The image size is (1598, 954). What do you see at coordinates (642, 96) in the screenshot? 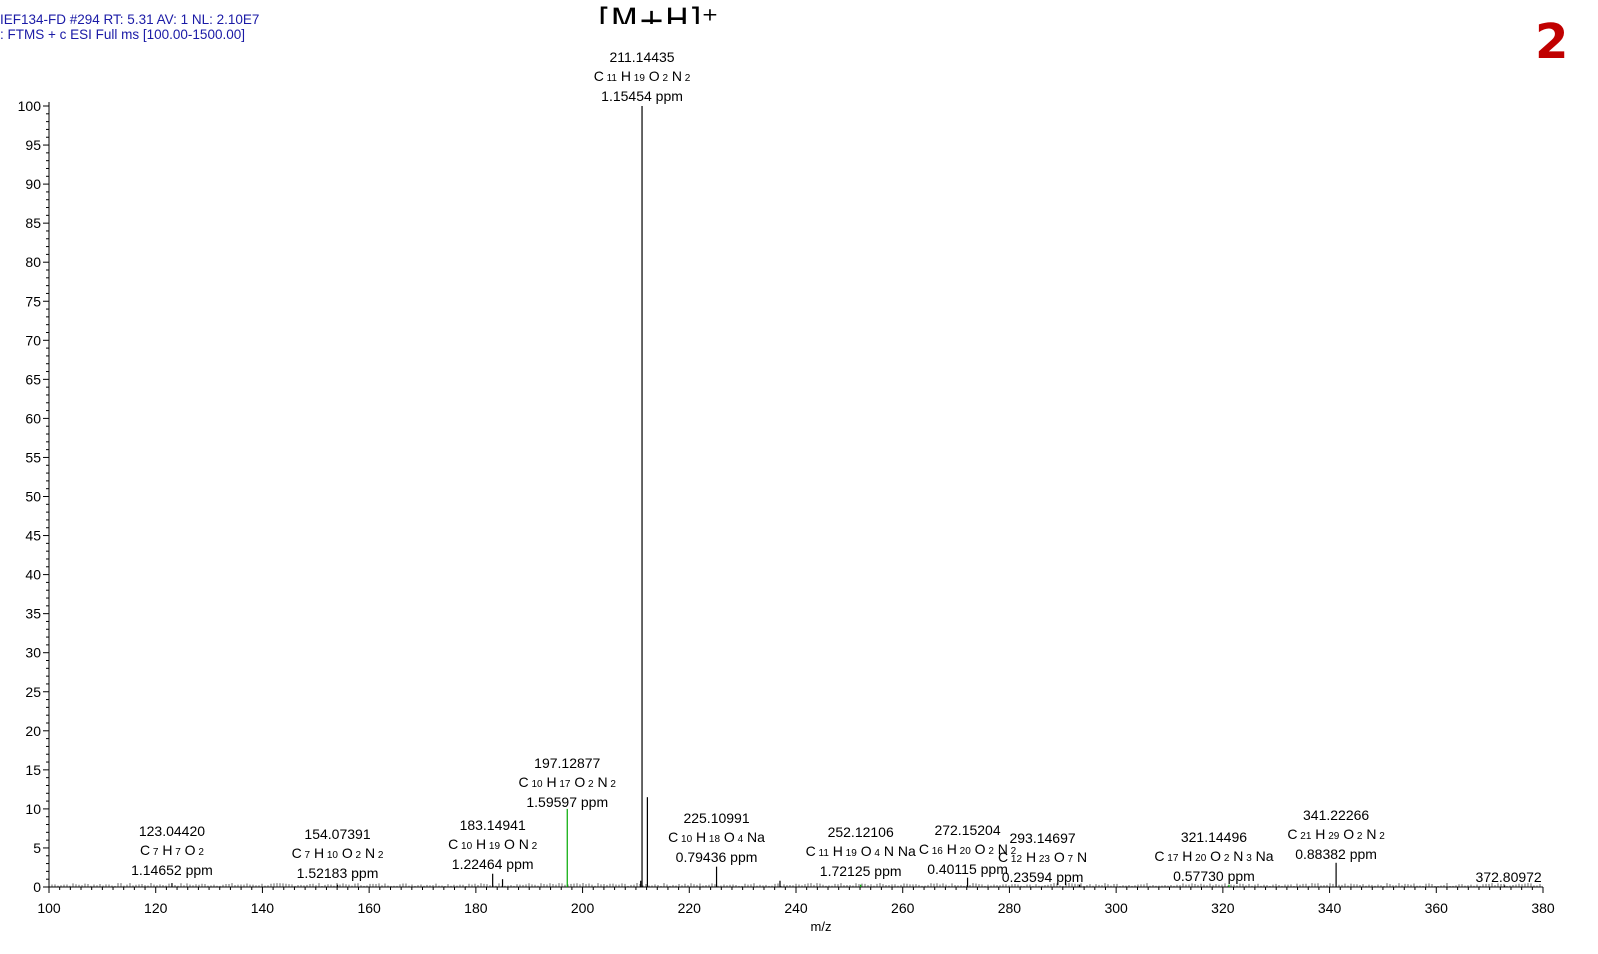
I see `peak-ppm: 1.15454 ppm` at bounding box center [642, 96].